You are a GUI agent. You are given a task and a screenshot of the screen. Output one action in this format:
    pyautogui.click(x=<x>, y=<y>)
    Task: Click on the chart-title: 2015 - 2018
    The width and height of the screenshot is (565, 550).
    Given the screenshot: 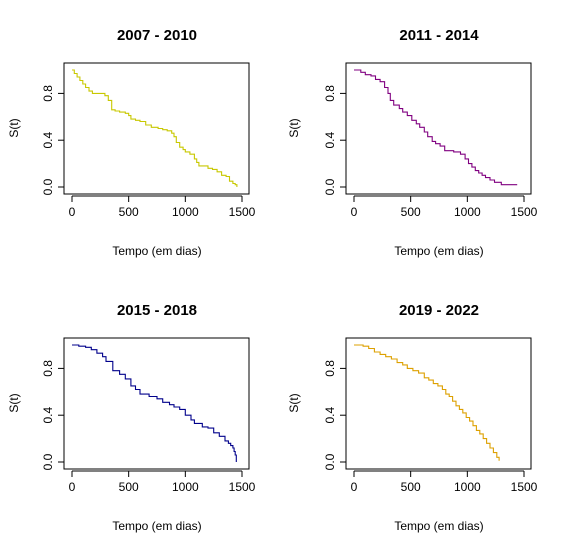 What is the action you would take?
    pyautogui.click(x=157, y=310)
    